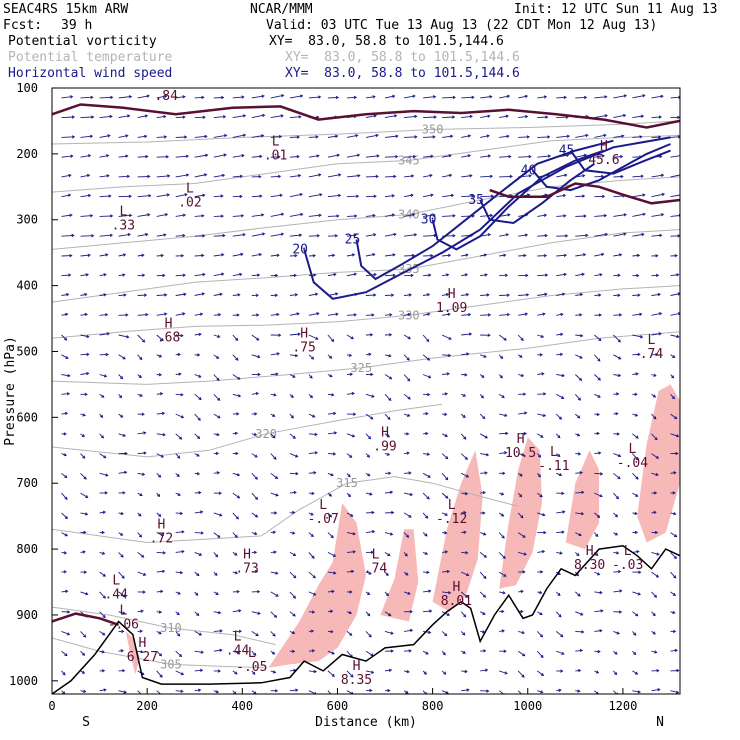  I want to click on theta-contour-label: 315, so click(347, 483).